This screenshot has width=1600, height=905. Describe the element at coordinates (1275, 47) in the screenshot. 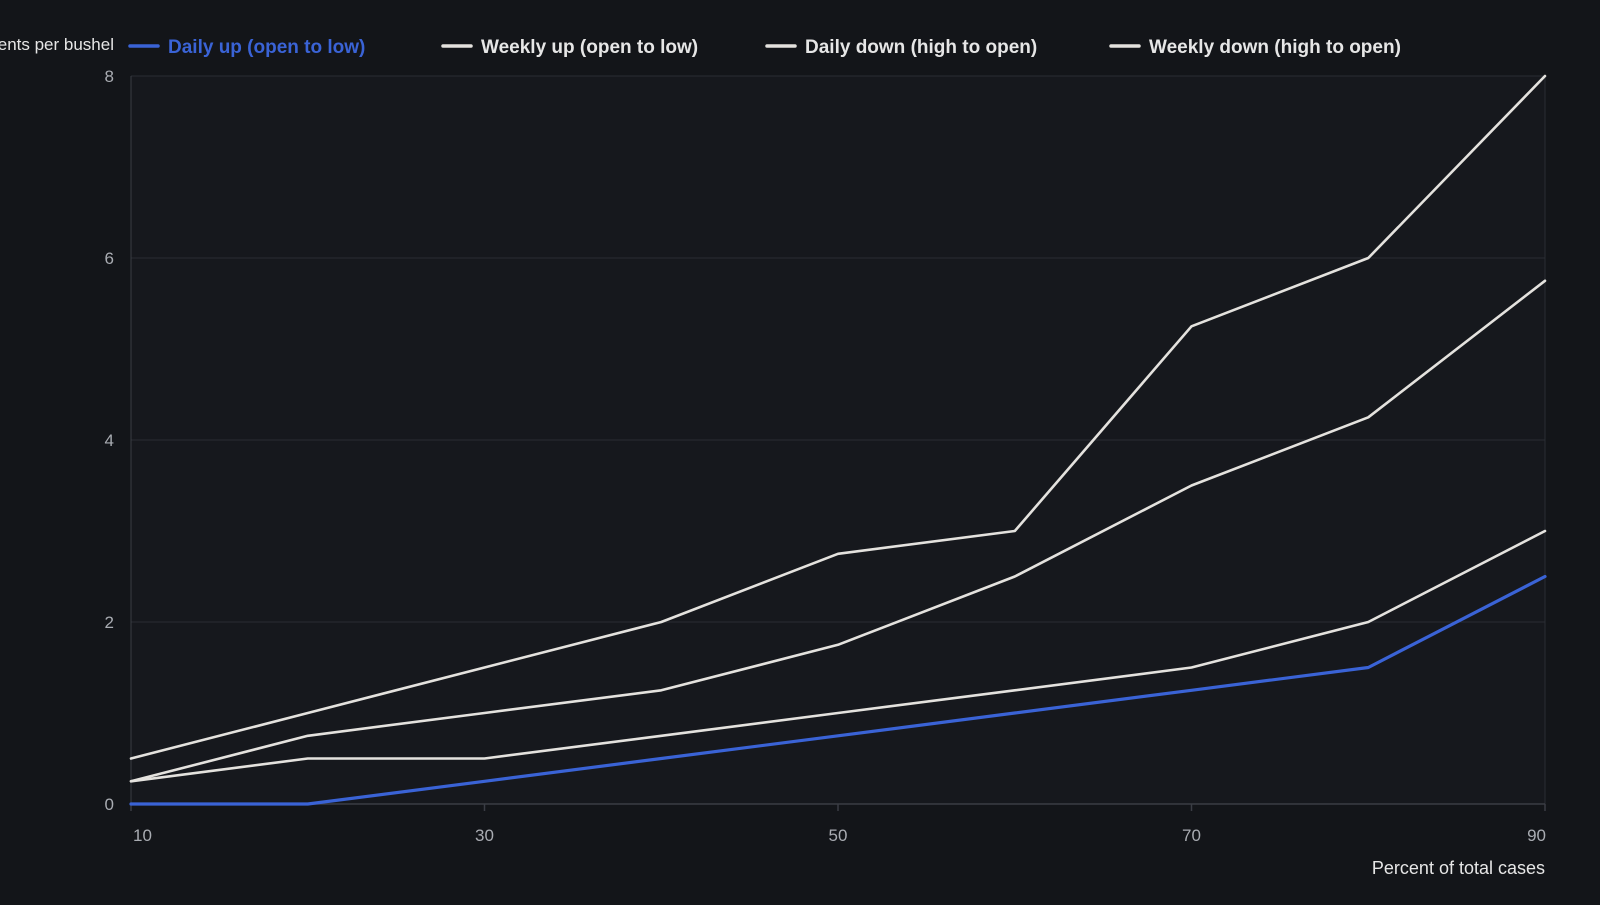

I see `legend-label-4: Weekly down (high to open)` at that location.